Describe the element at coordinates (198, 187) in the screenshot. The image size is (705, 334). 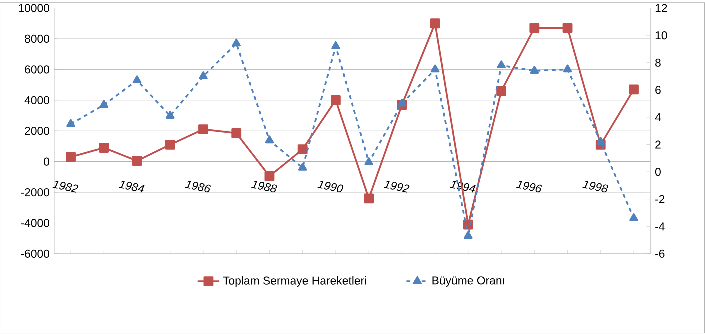
I see `x-tick-label: 1986` at that location.